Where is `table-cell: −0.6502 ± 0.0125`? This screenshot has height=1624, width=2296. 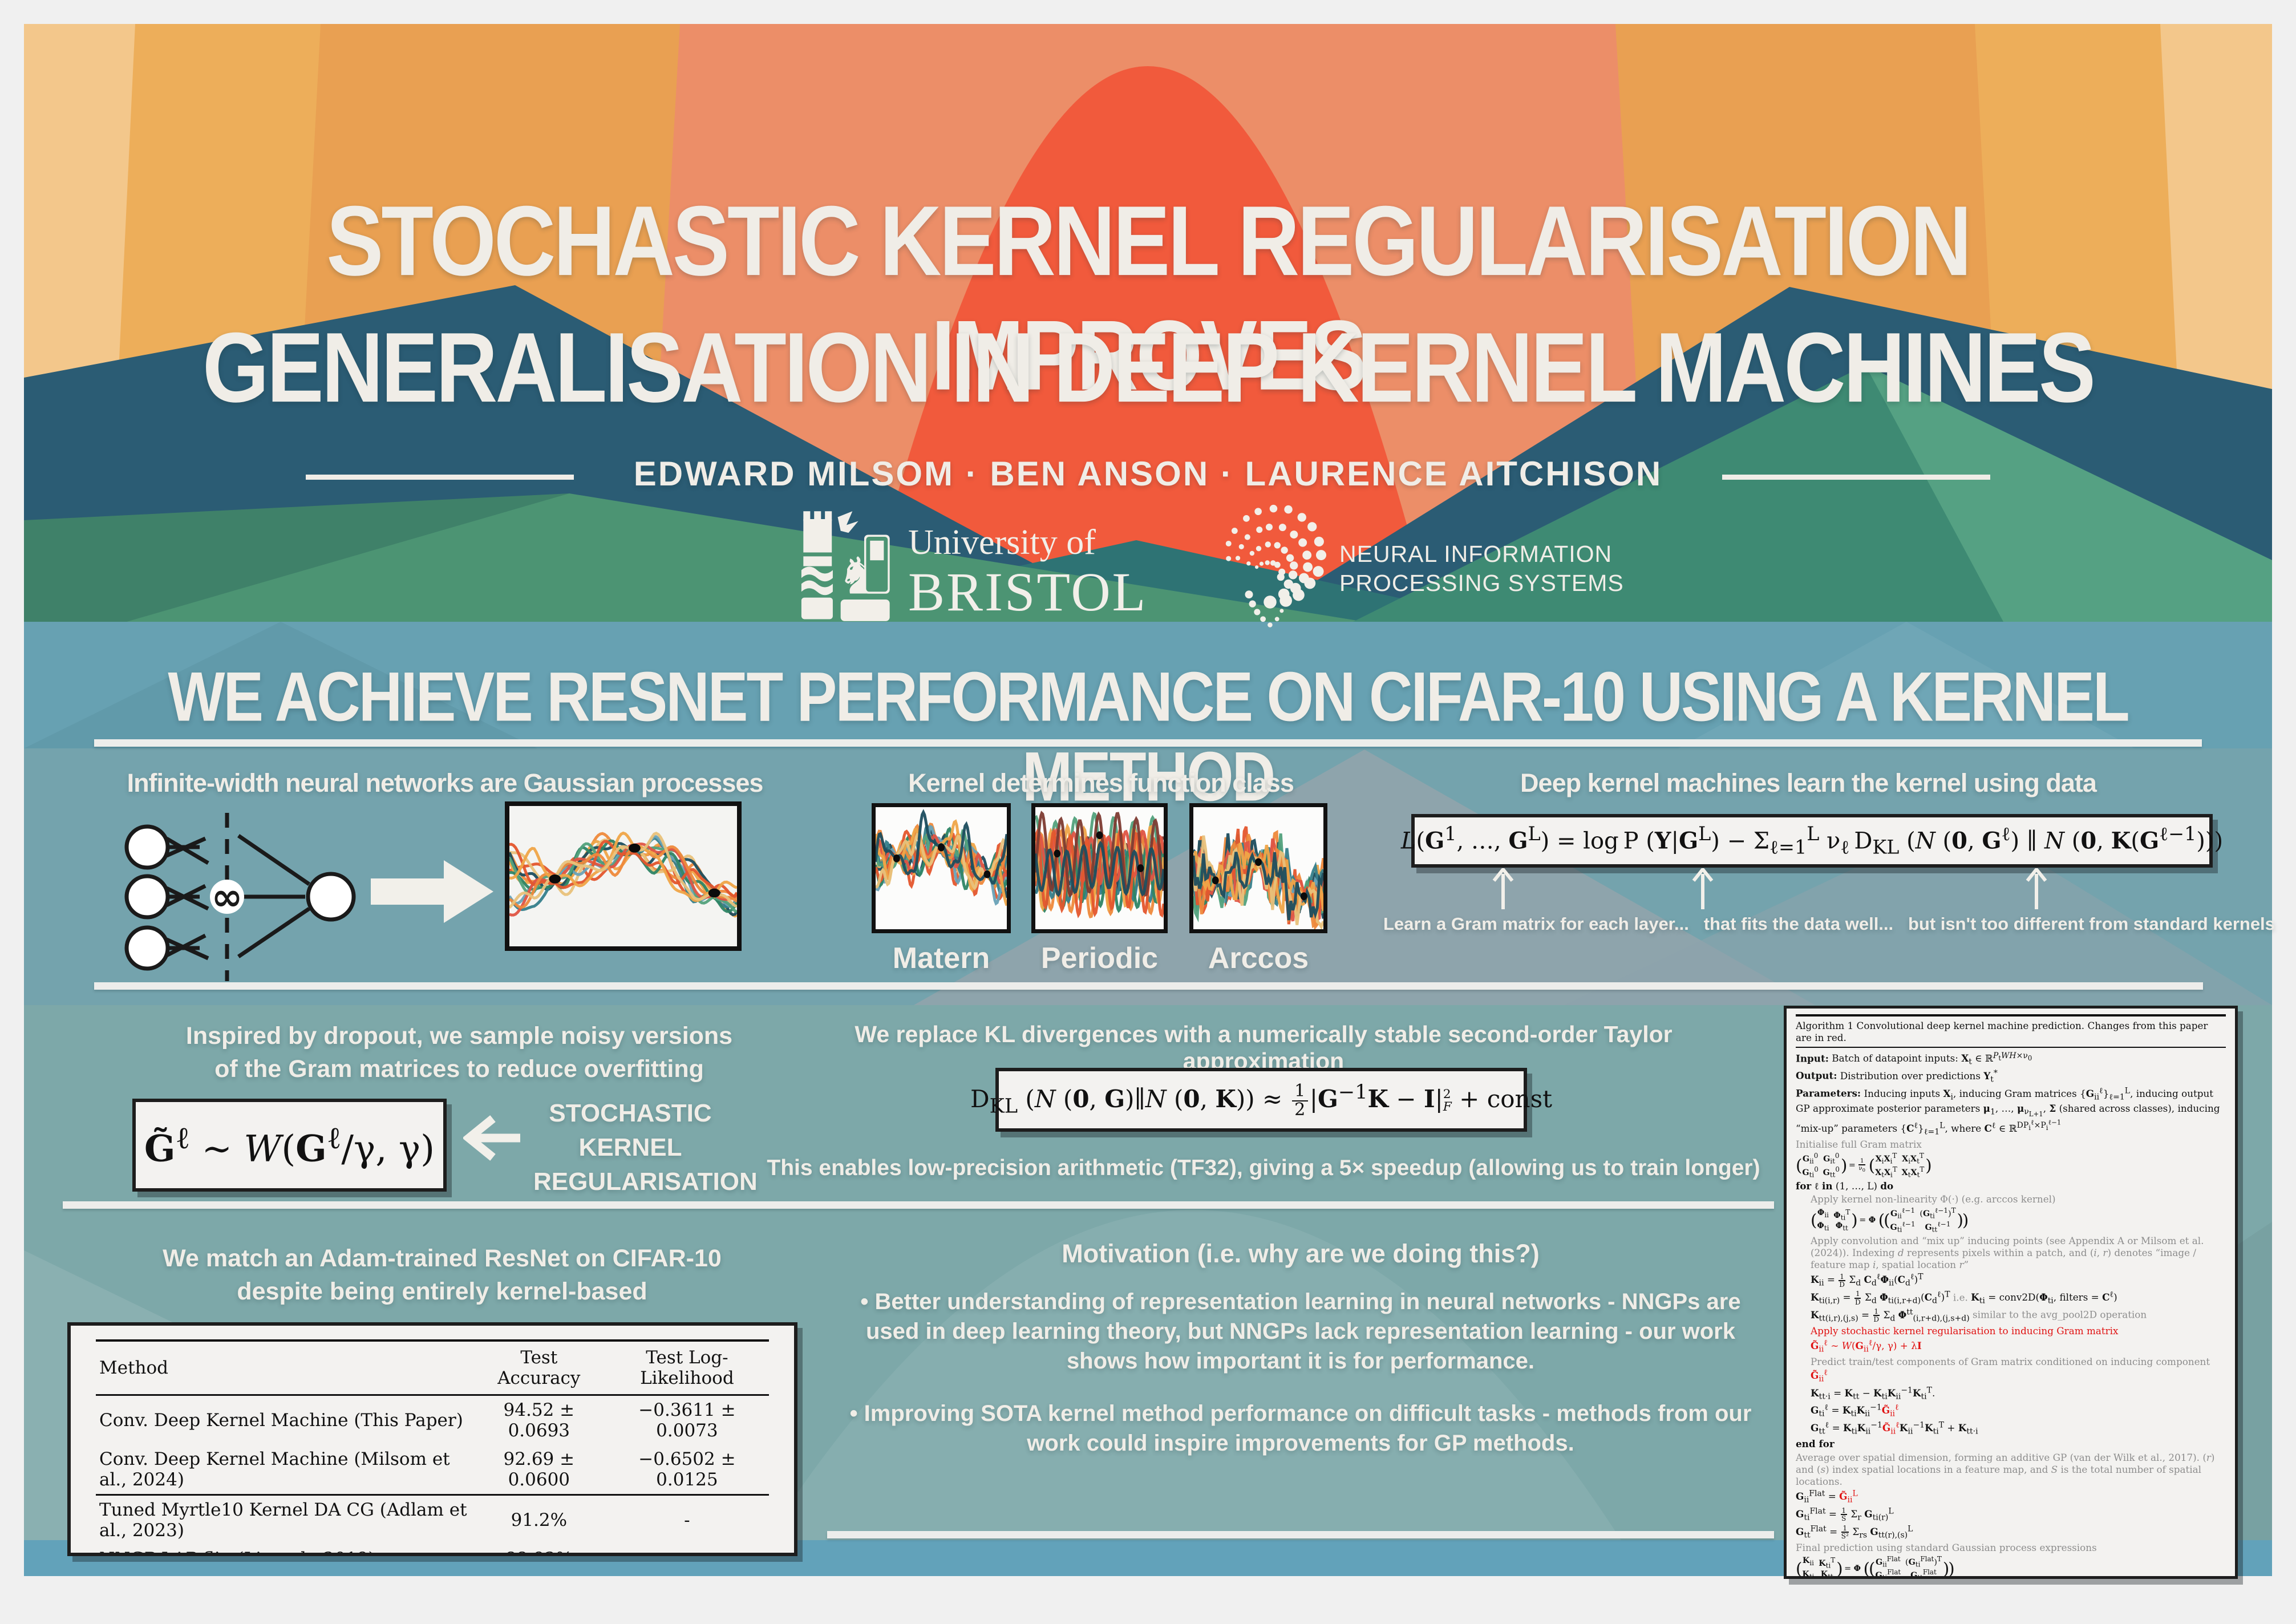
table-cell: −0.6502 ± 0.0125 is located at coordinates (687, 1470).